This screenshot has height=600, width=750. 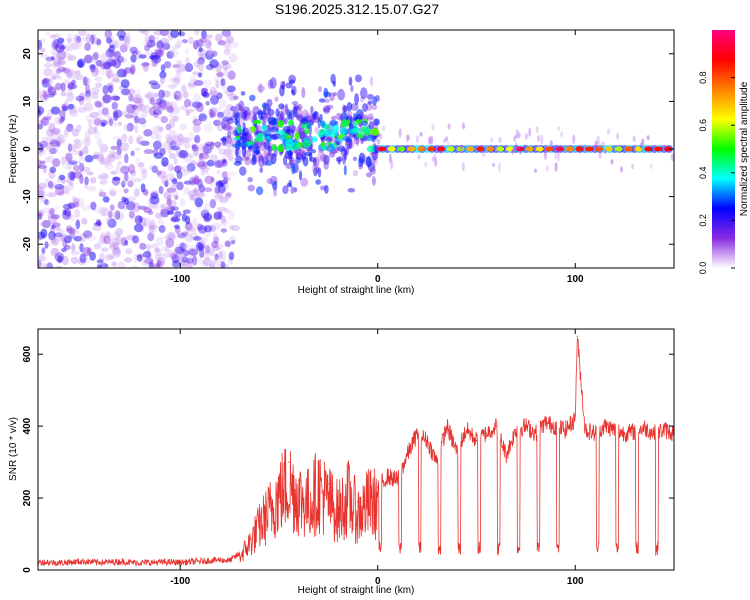 What do you see at coordinates (703, 125) in the screenshot?
I see `colorbar-tick-label: 0.6` at bounding box center [703, 125].